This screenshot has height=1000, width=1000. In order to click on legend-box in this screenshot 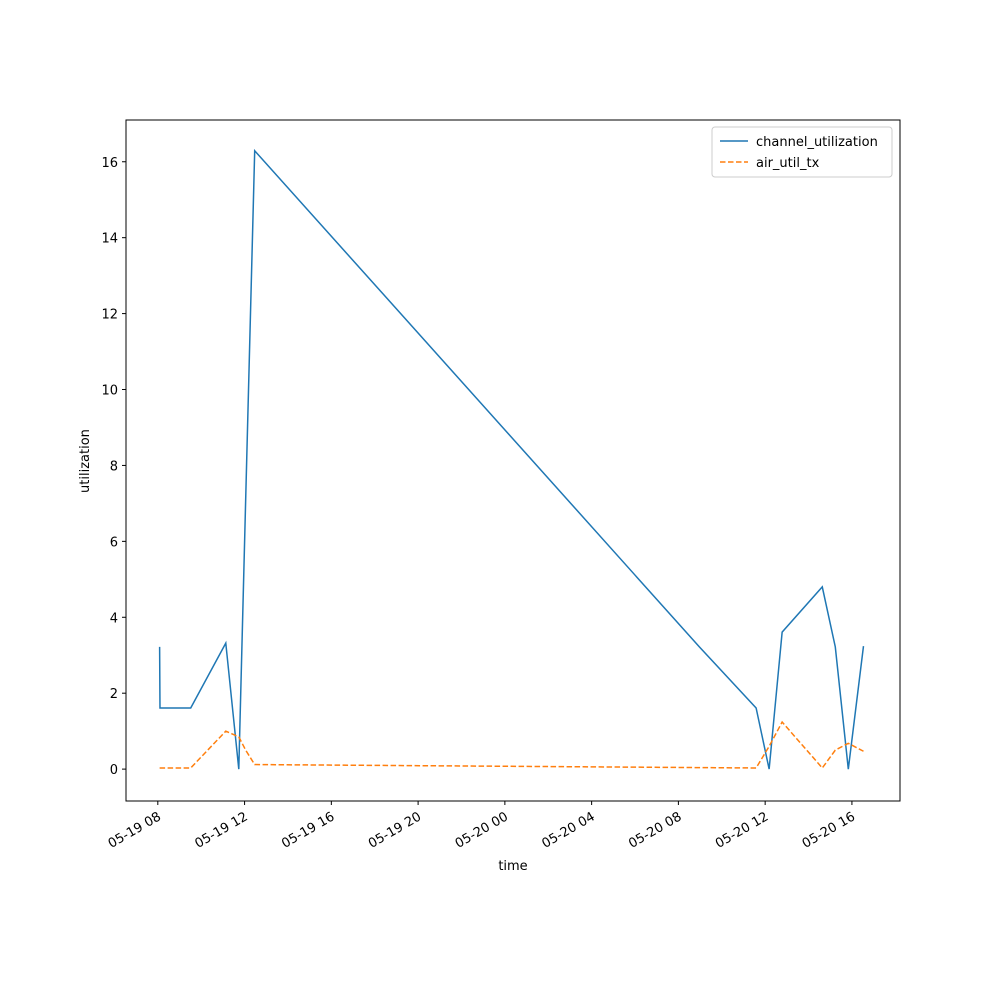, I will do `click(802, 152)`.